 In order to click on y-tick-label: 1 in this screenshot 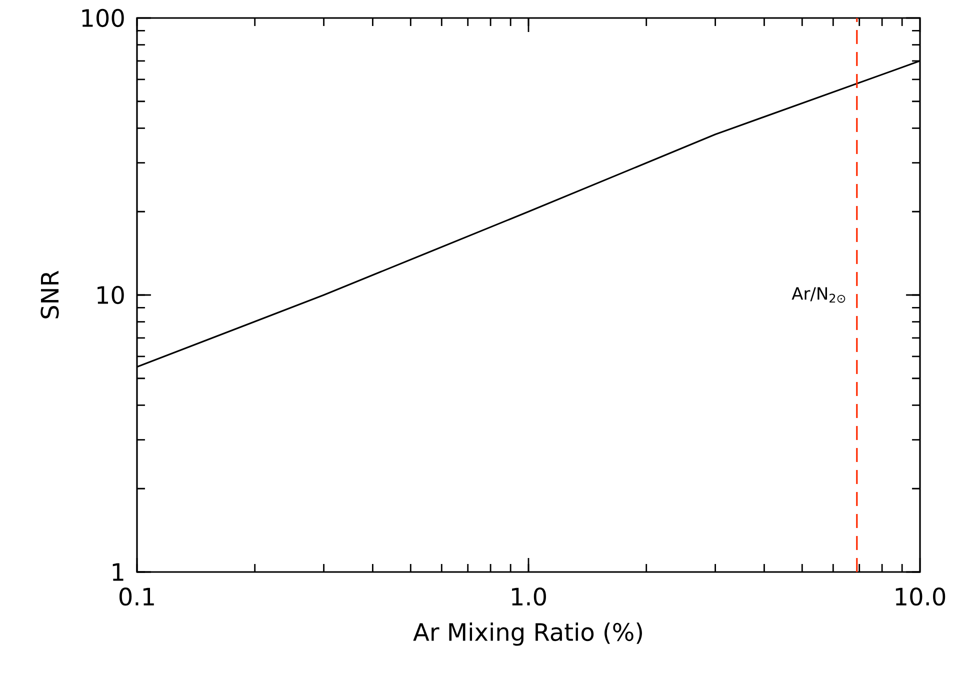, I will do `click(118, 572)`.